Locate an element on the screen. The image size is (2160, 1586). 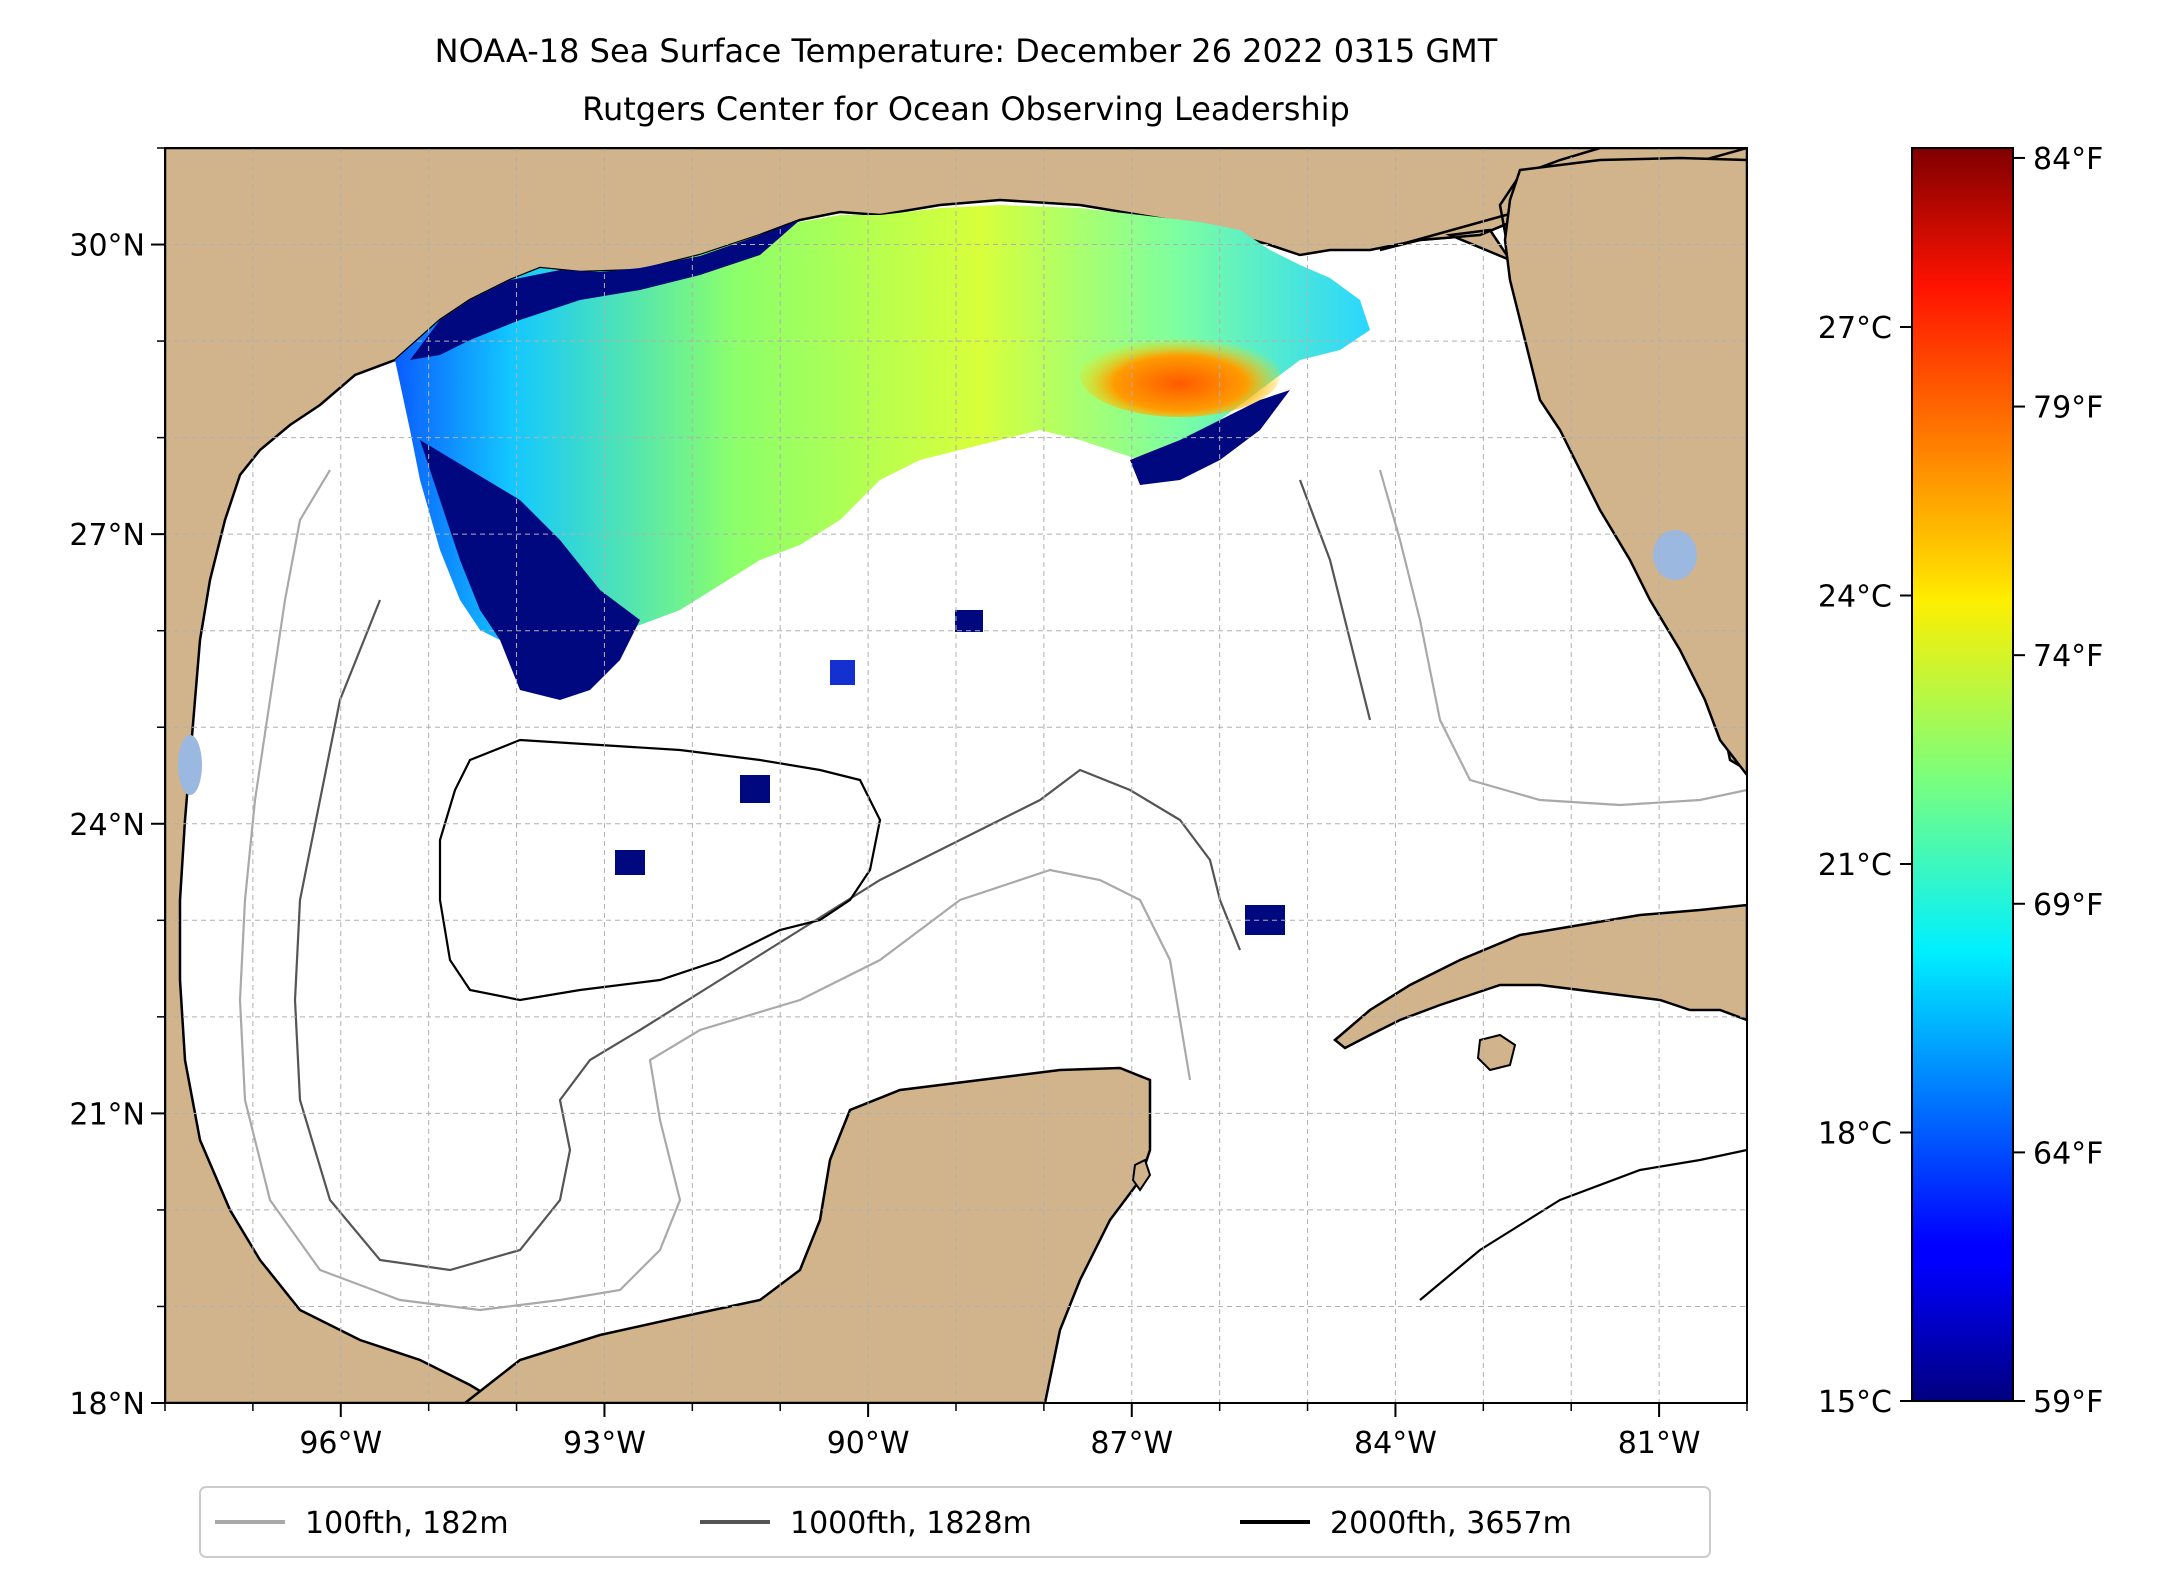
x-tick-label: 90°W is located at coordinates (868, 1443).